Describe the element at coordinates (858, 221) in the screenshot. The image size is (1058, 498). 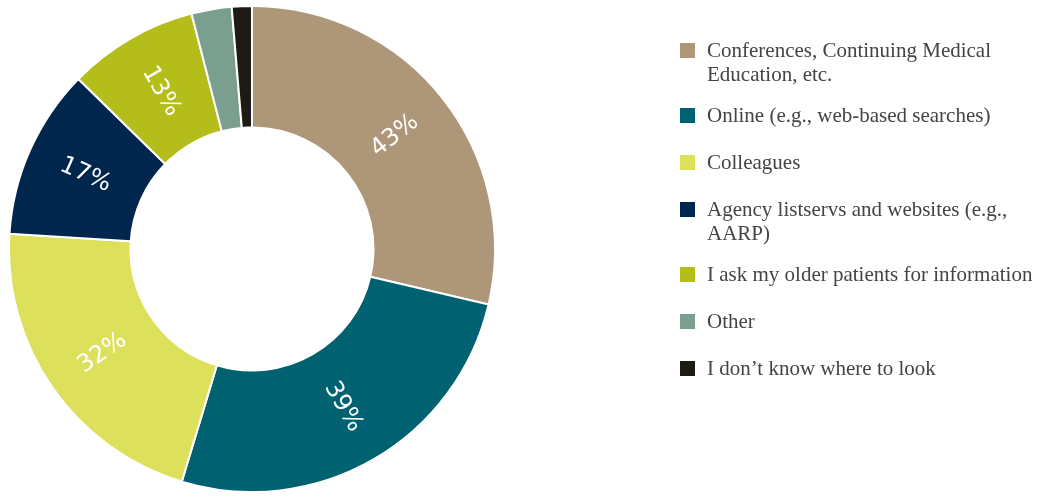
I see `legend-label: Agency listservs and websites (e.g., AARP)` at that location.